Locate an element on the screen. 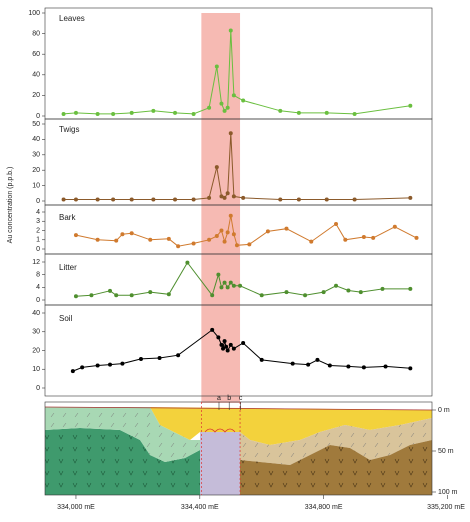 The width and height of the screenshot is (470, 522). x-tick-label: 334,000 mE is located at coordinates (76, 507).